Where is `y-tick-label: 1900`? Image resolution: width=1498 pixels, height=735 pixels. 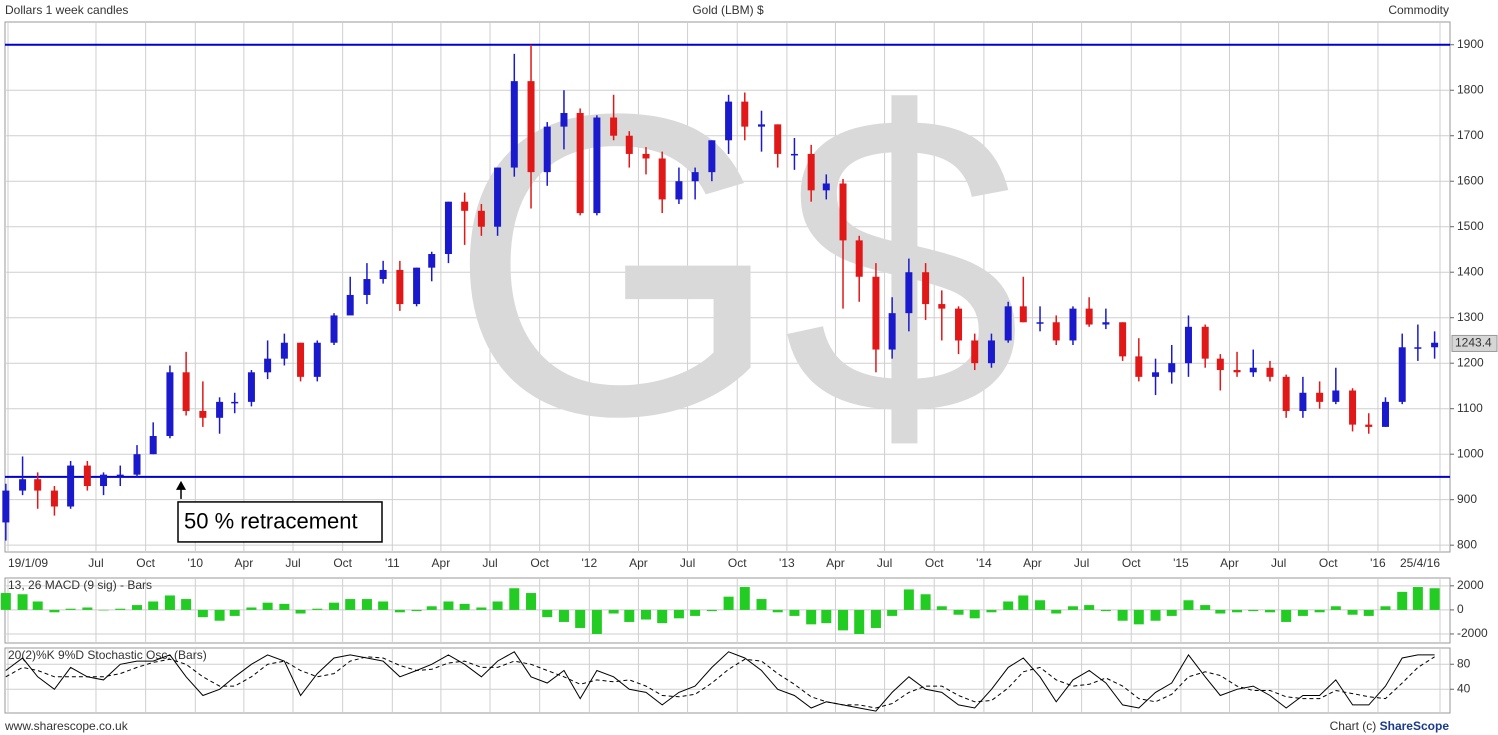 y-tick-label: 1900 is located at coordinates (1470, 44).